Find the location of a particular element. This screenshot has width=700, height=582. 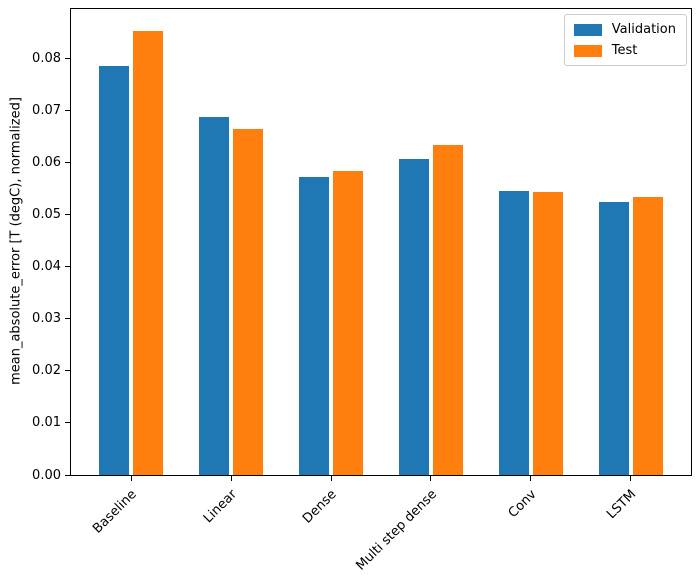

bar-test-conv is located at coordinates (547, 333).